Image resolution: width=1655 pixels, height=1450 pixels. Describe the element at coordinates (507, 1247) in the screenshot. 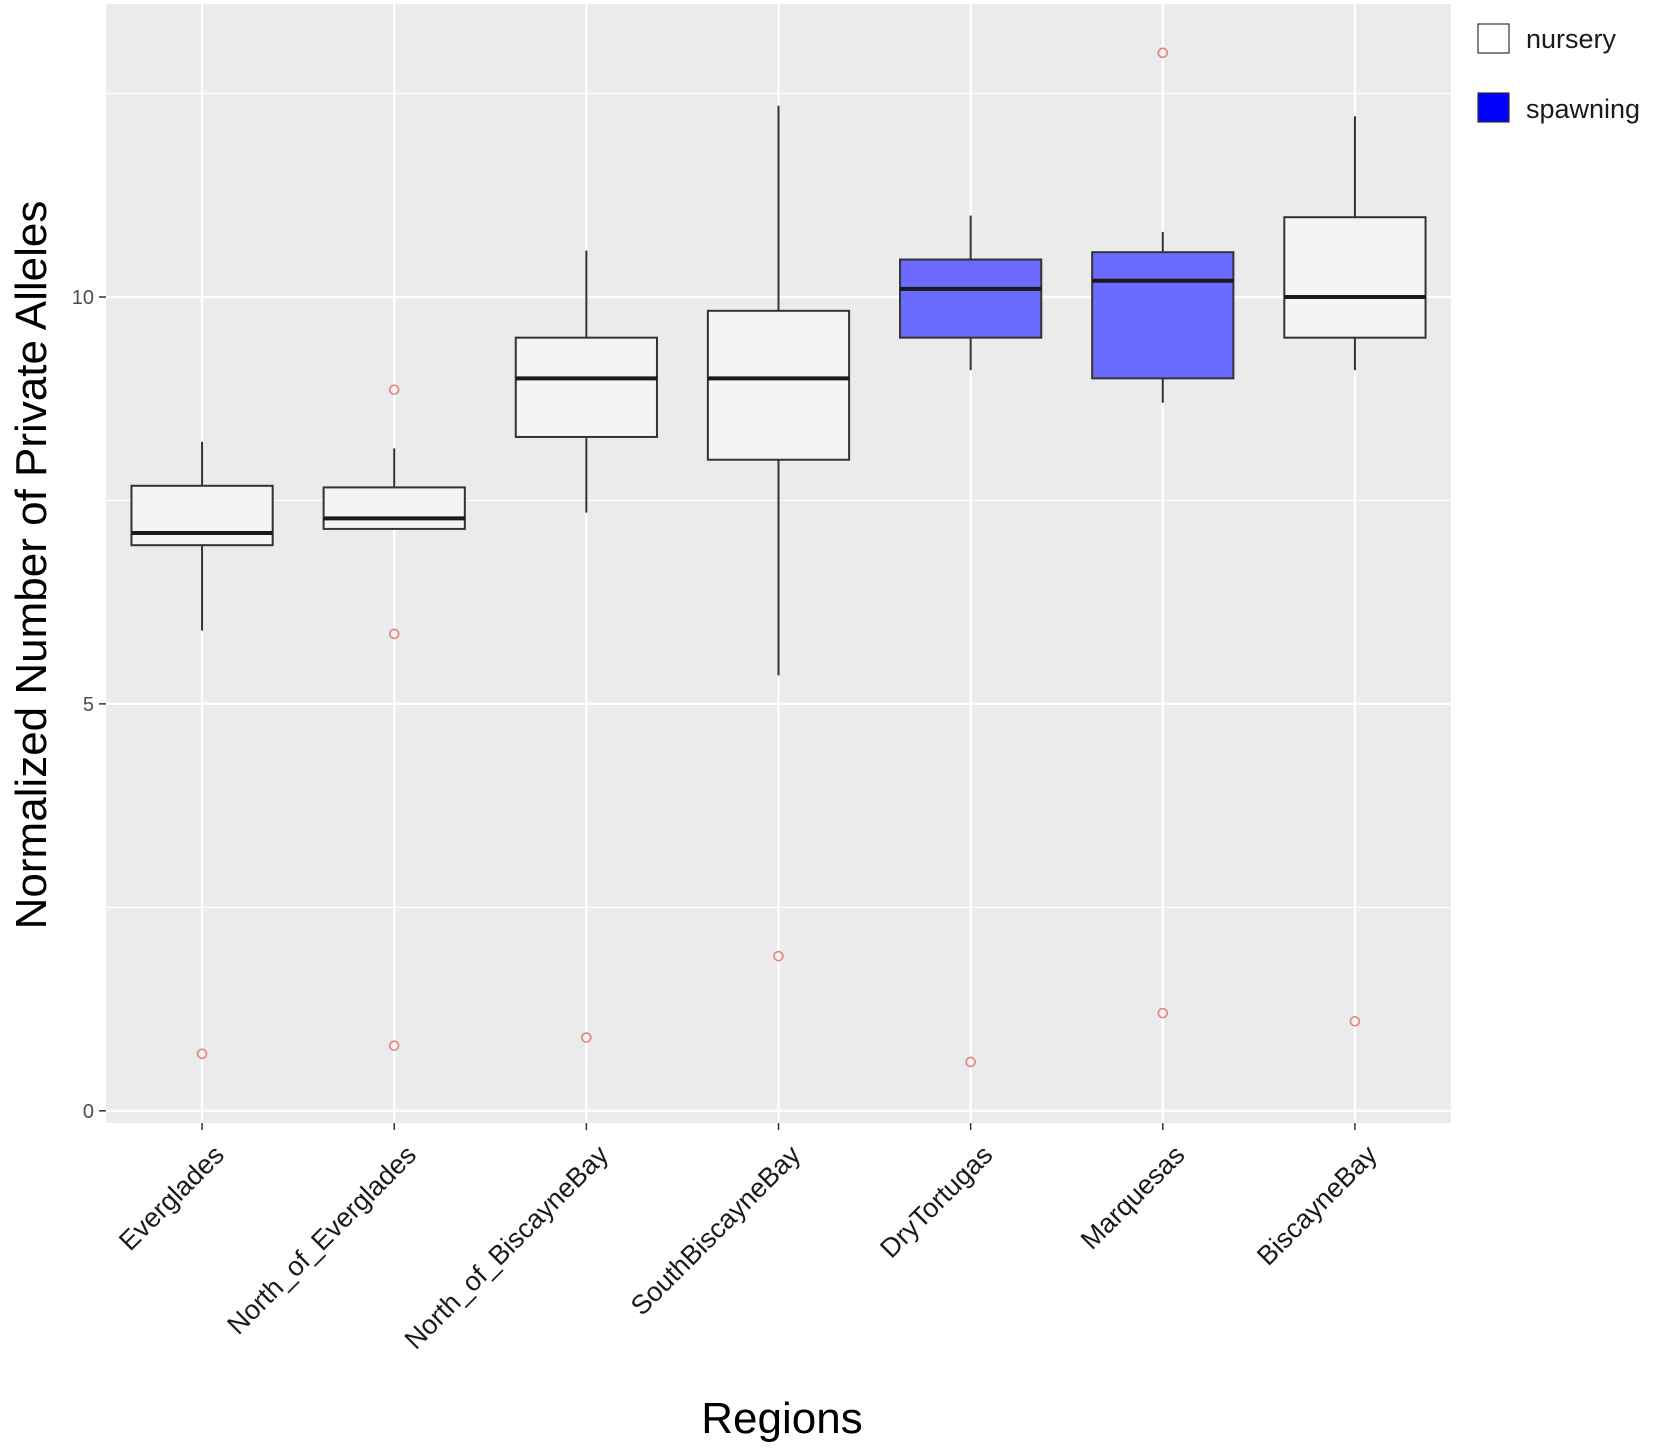

I see `x-tick-label: North_of_BiscayneBay` at that location.